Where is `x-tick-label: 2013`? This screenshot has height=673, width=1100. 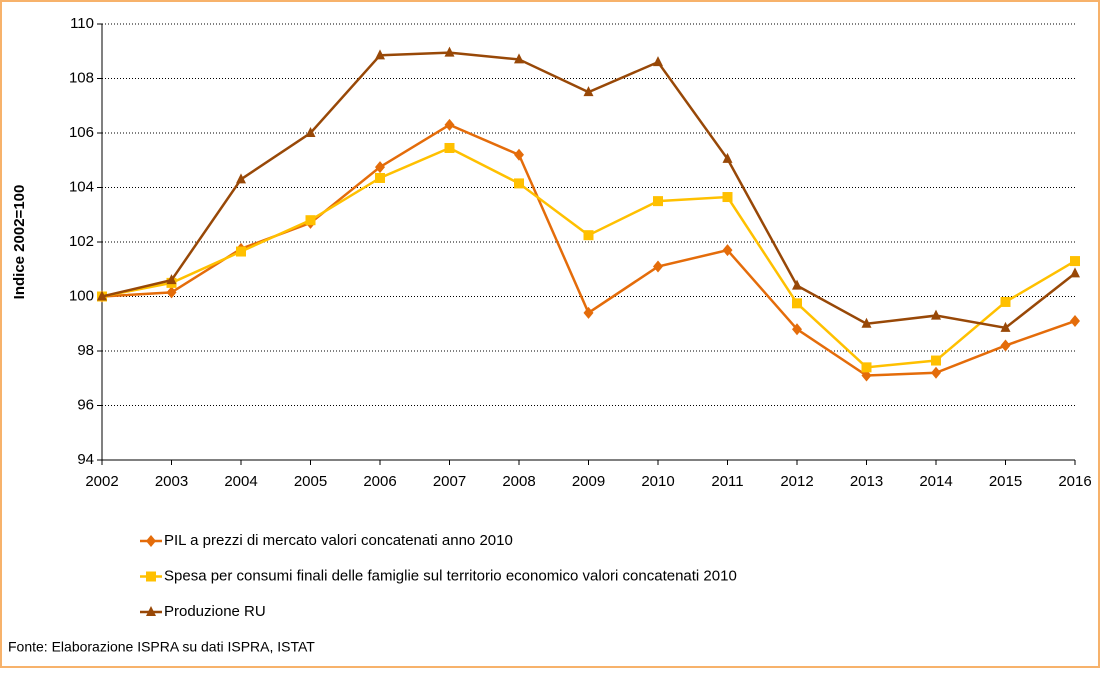
x-tick-label: 2013 is located at coordinates (866, 481).